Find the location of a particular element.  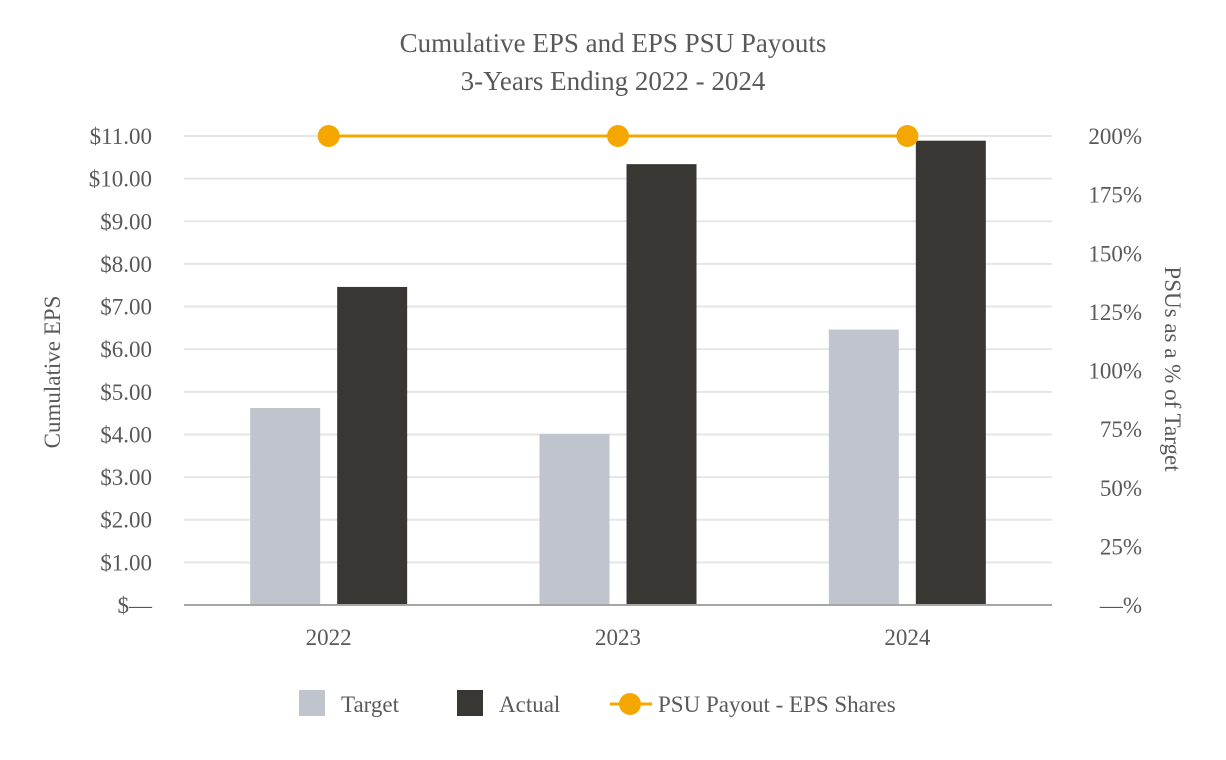

y-tick-label: $10.00 is located at coordinates (120, 179).